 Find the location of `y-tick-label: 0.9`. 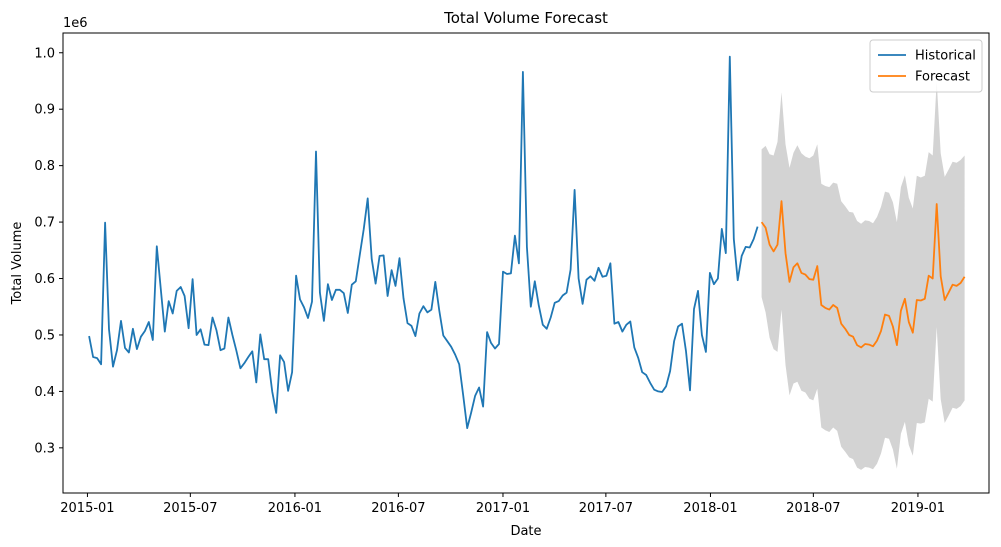

y-tick-label: 0.9 is located at coordinates (44, 110).